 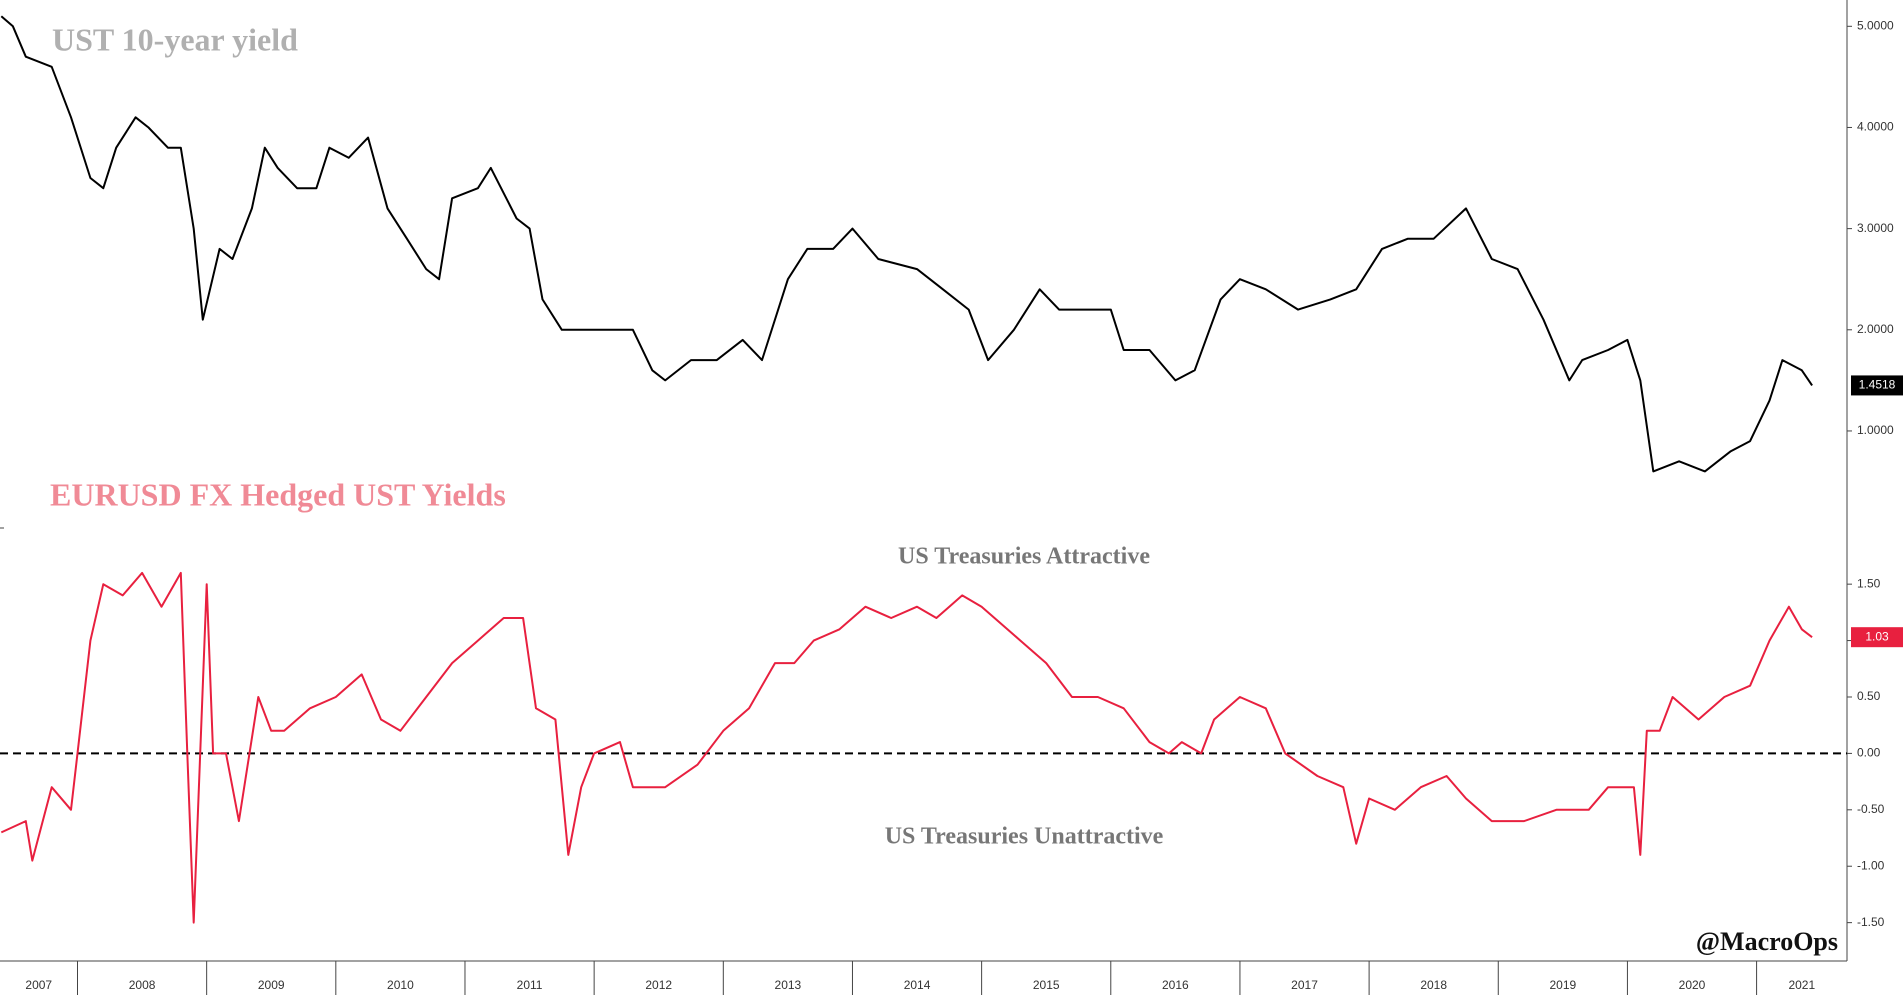 What do you see at coordinates (271, 985) in the screenshot?
I see `x-tick-label: 2009` at bounding box center [271, 985].